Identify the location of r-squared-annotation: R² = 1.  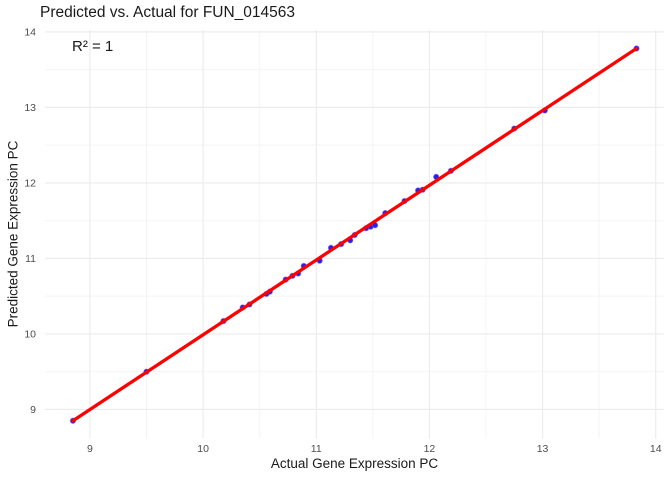
(93, 46).